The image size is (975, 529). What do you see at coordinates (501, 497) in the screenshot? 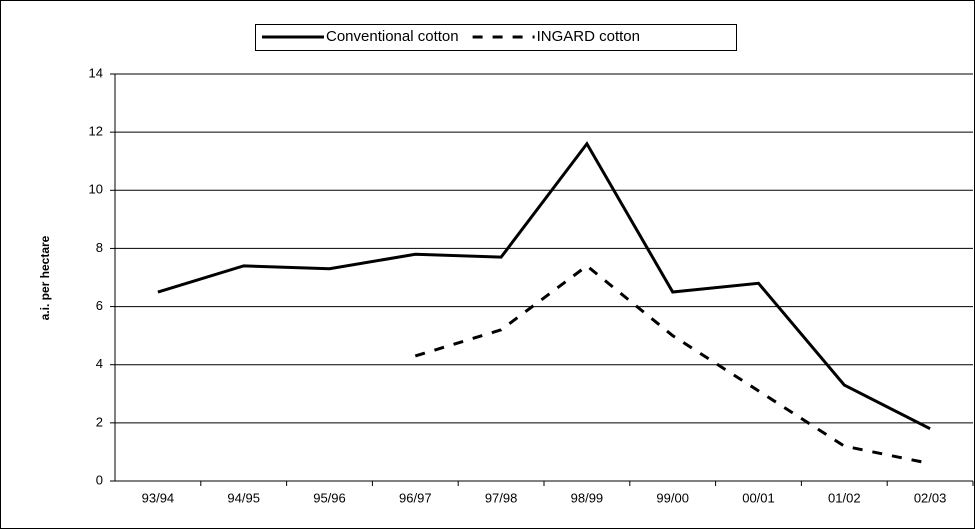
I see `x-tick-label: 97/98` at bounding box center [501, 497].